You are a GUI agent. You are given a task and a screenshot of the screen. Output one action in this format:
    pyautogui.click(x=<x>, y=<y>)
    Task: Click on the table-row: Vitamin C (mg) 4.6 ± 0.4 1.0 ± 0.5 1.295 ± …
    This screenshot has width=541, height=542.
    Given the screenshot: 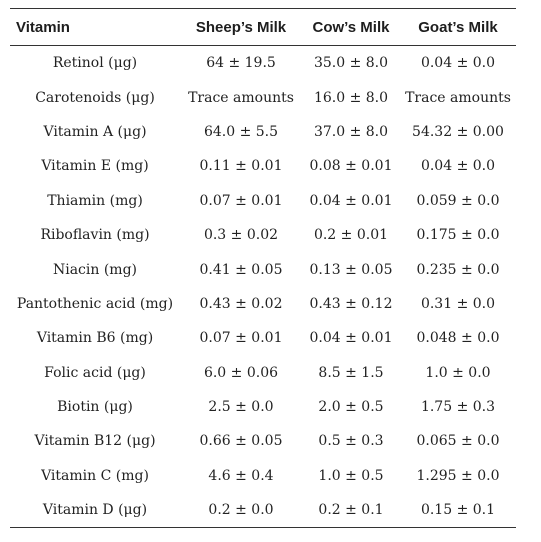 What is the action you would take?
    pyautogui.click(x=263, y=476)
    